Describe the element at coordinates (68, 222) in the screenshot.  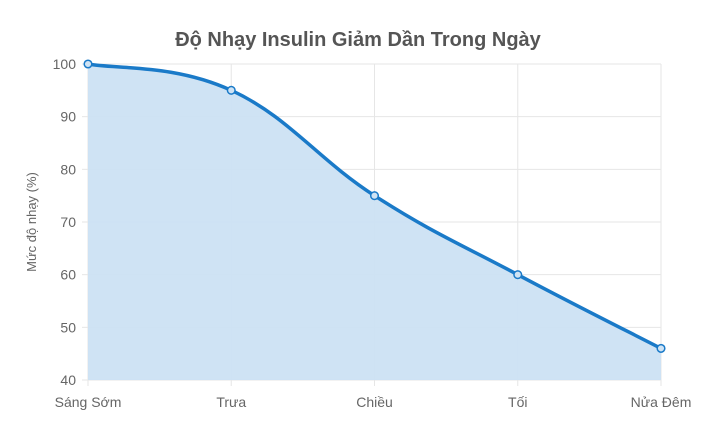
I see `y-tick-label: 70` at that location.